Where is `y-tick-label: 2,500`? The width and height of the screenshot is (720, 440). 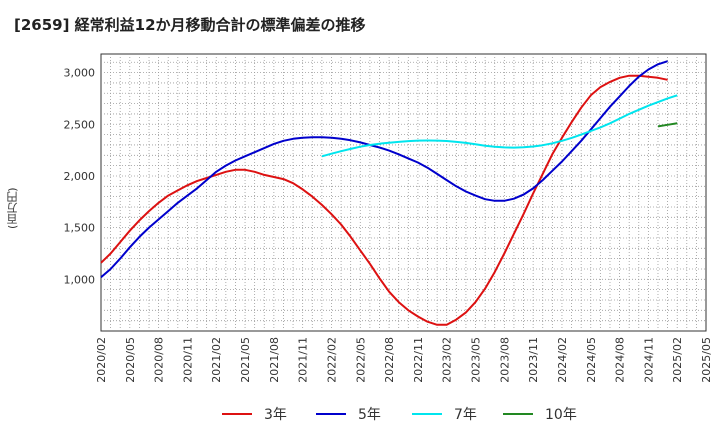
y-tick-label: 2,500 is located at coordinates (80, 124).